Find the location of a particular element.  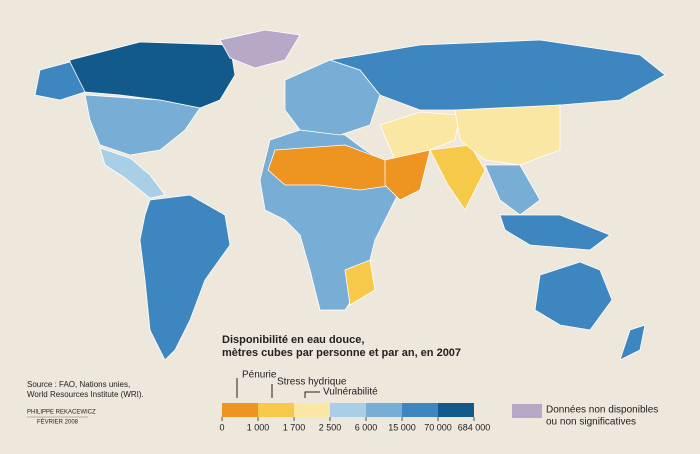

scale-label: 15 000 is located at coordinates (402, 427).